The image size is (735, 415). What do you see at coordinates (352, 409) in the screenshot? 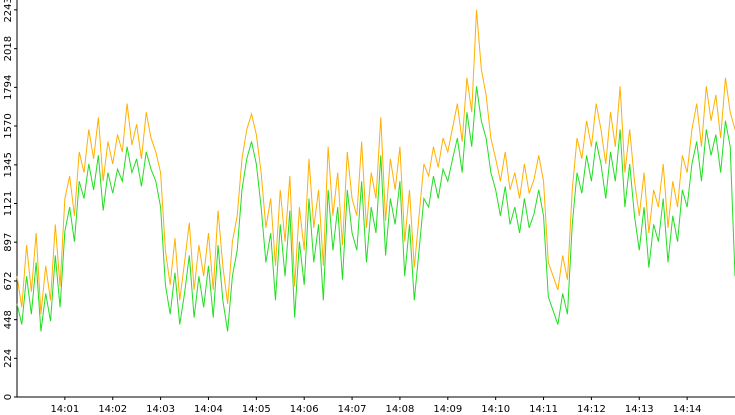
I see `x-tick-label: 14:07` at bounding box center [352, 409].